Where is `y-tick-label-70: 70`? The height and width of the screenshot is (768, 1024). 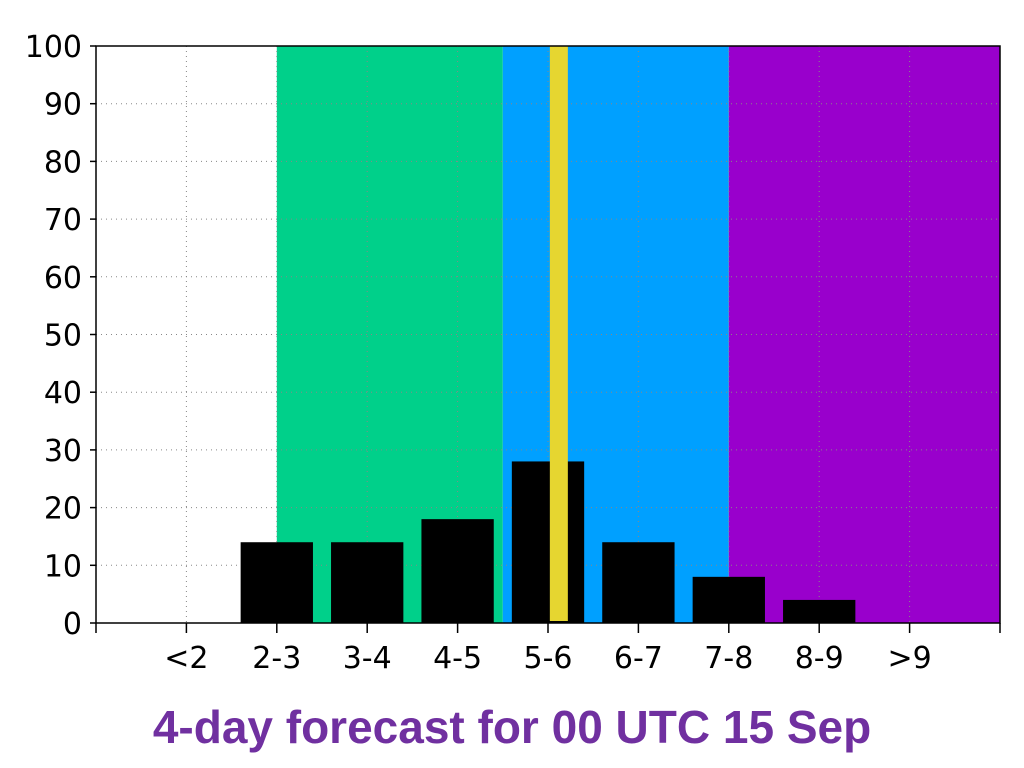
y-tick-label-70: 70 is located at coordinates (63, 220).